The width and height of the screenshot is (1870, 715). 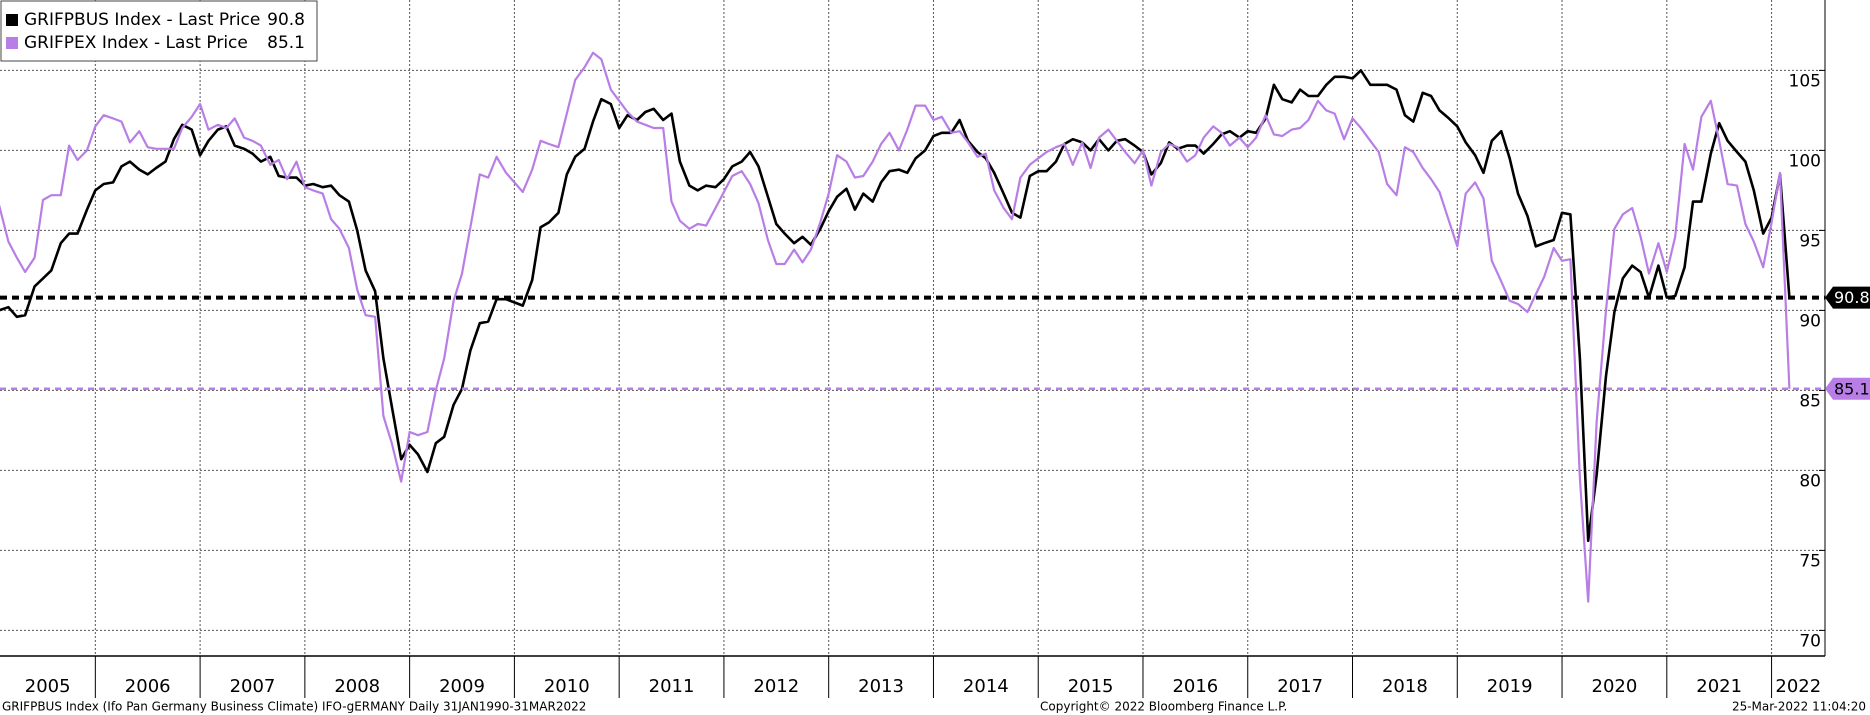 I want to click on legend-name: GRIFPEX Index - Last Price, so click(x=136, y=43).